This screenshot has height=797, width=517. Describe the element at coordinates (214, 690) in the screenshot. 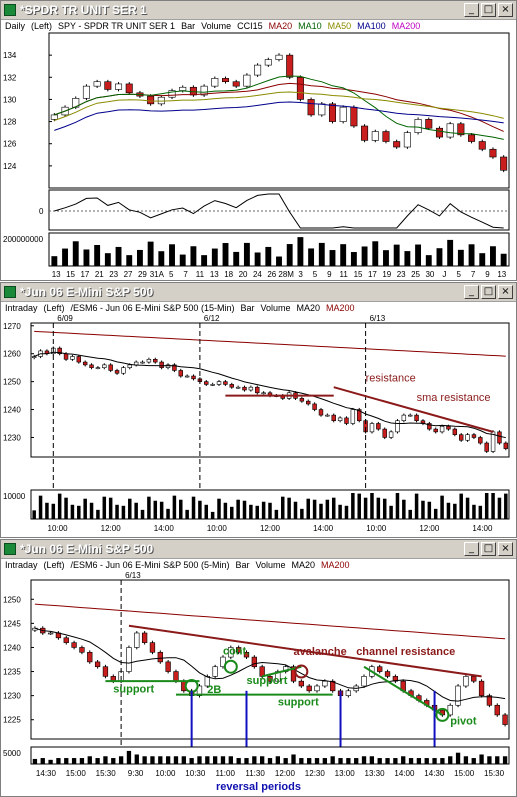

I see `2b-label: 2B` at that location.